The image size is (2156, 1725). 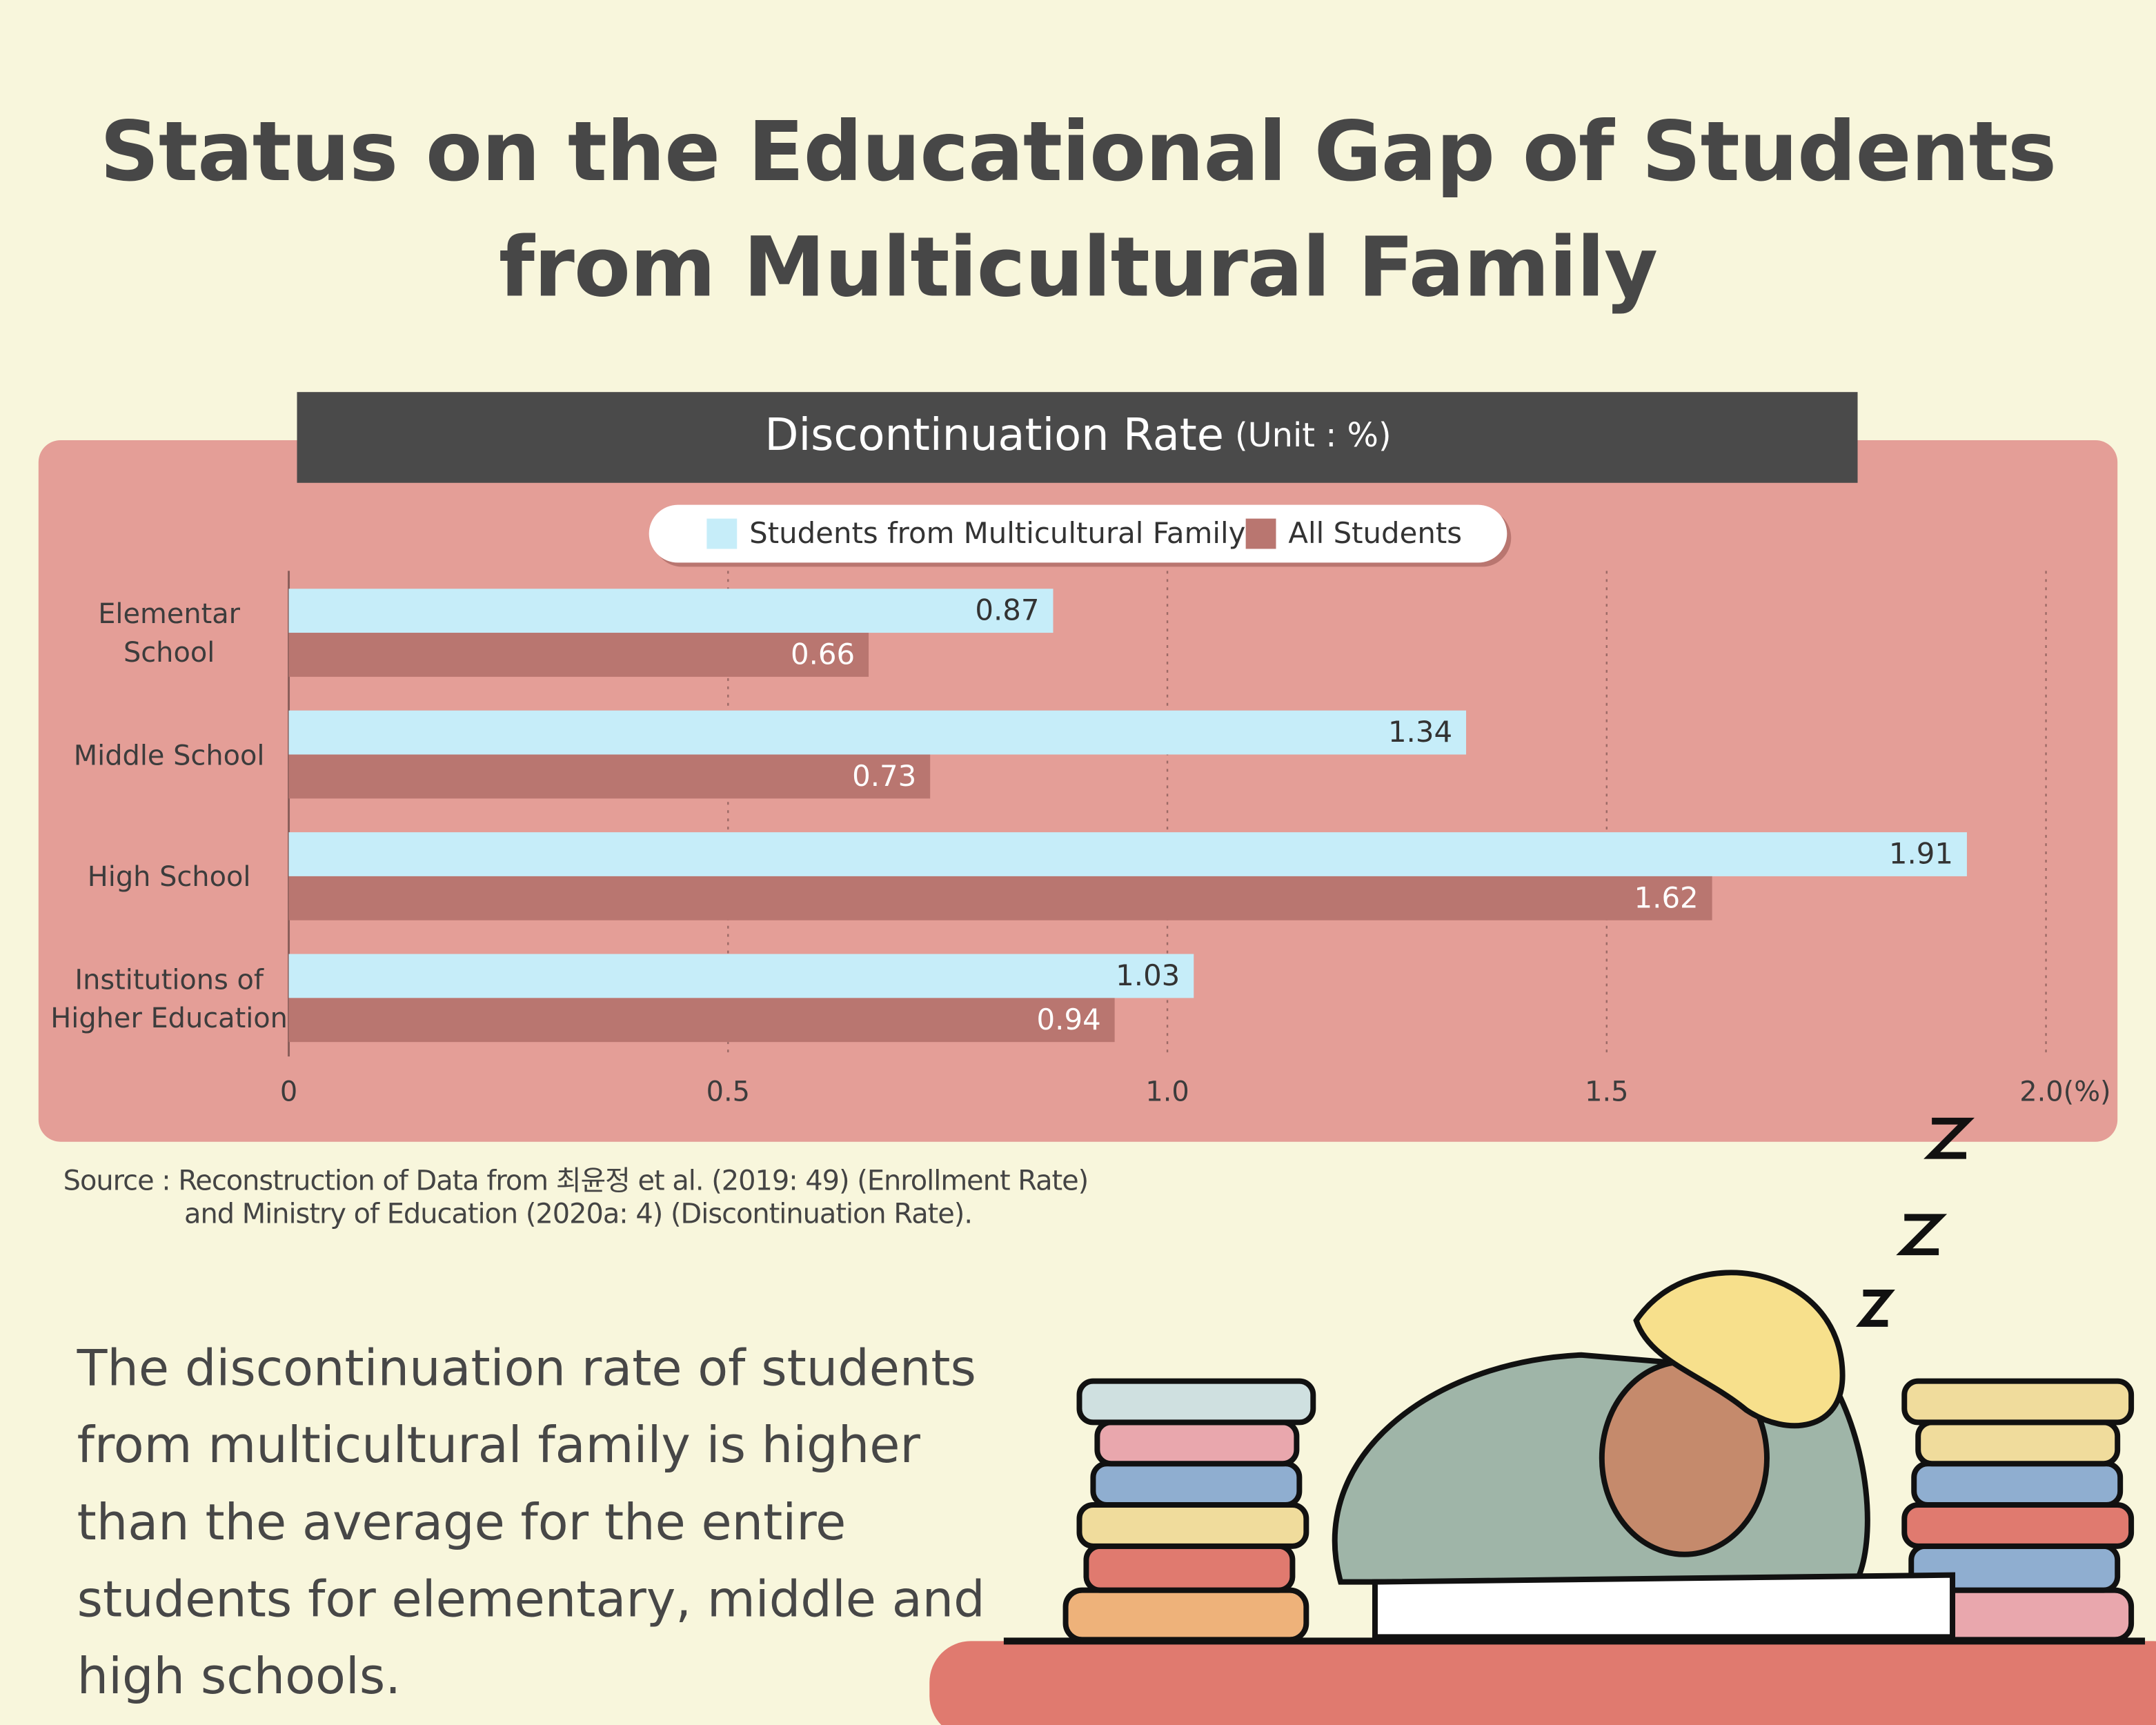 What do you see at coordinates (1313, 436) in the screenshot?
I see `chart-unit: (Unit : %)` at bounding box center [1313, 436].